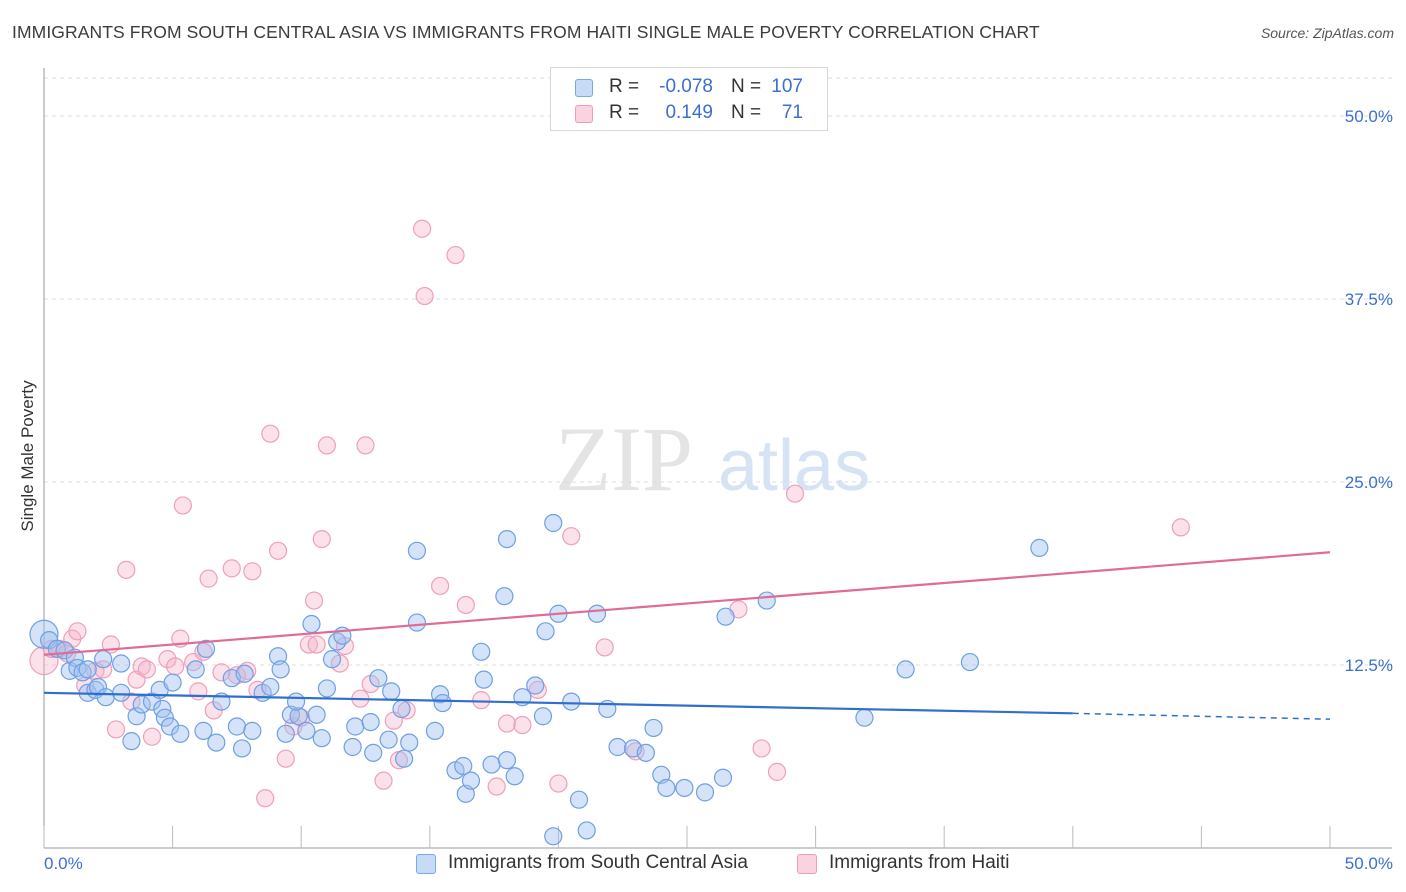 This screenshot has height=892, width=1406. I want to click on legend-r-label: R =, so click(624, 86).